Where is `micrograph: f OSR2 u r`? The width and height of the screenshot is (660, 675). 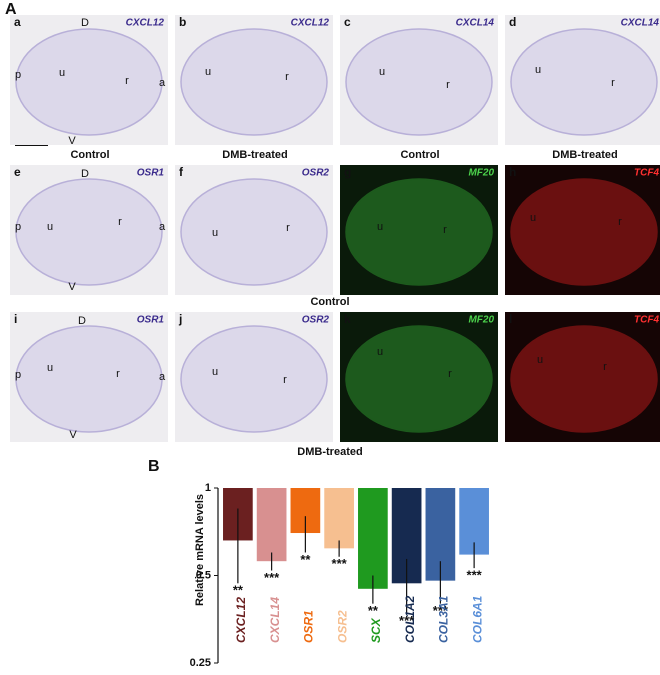 micrograph: f OSR2 u r is located at coordinates (254, 230).